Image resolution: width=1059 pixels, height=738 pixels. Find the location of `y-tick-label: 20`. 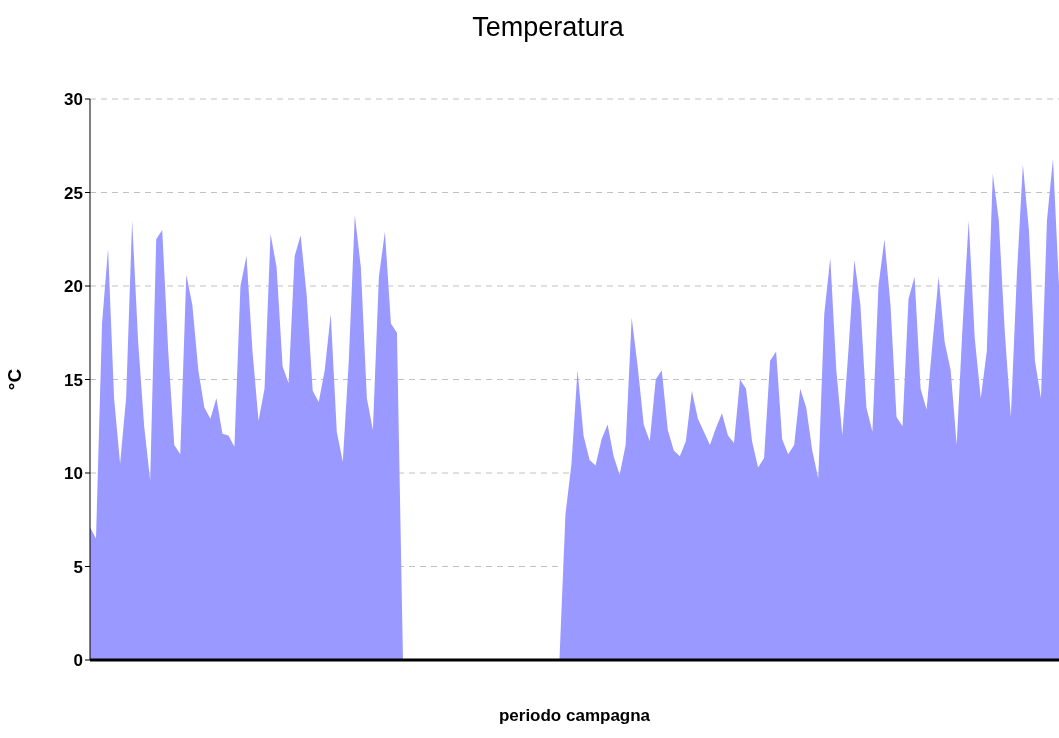

y-tick-label: 20 is located at coordinates (73, 287).